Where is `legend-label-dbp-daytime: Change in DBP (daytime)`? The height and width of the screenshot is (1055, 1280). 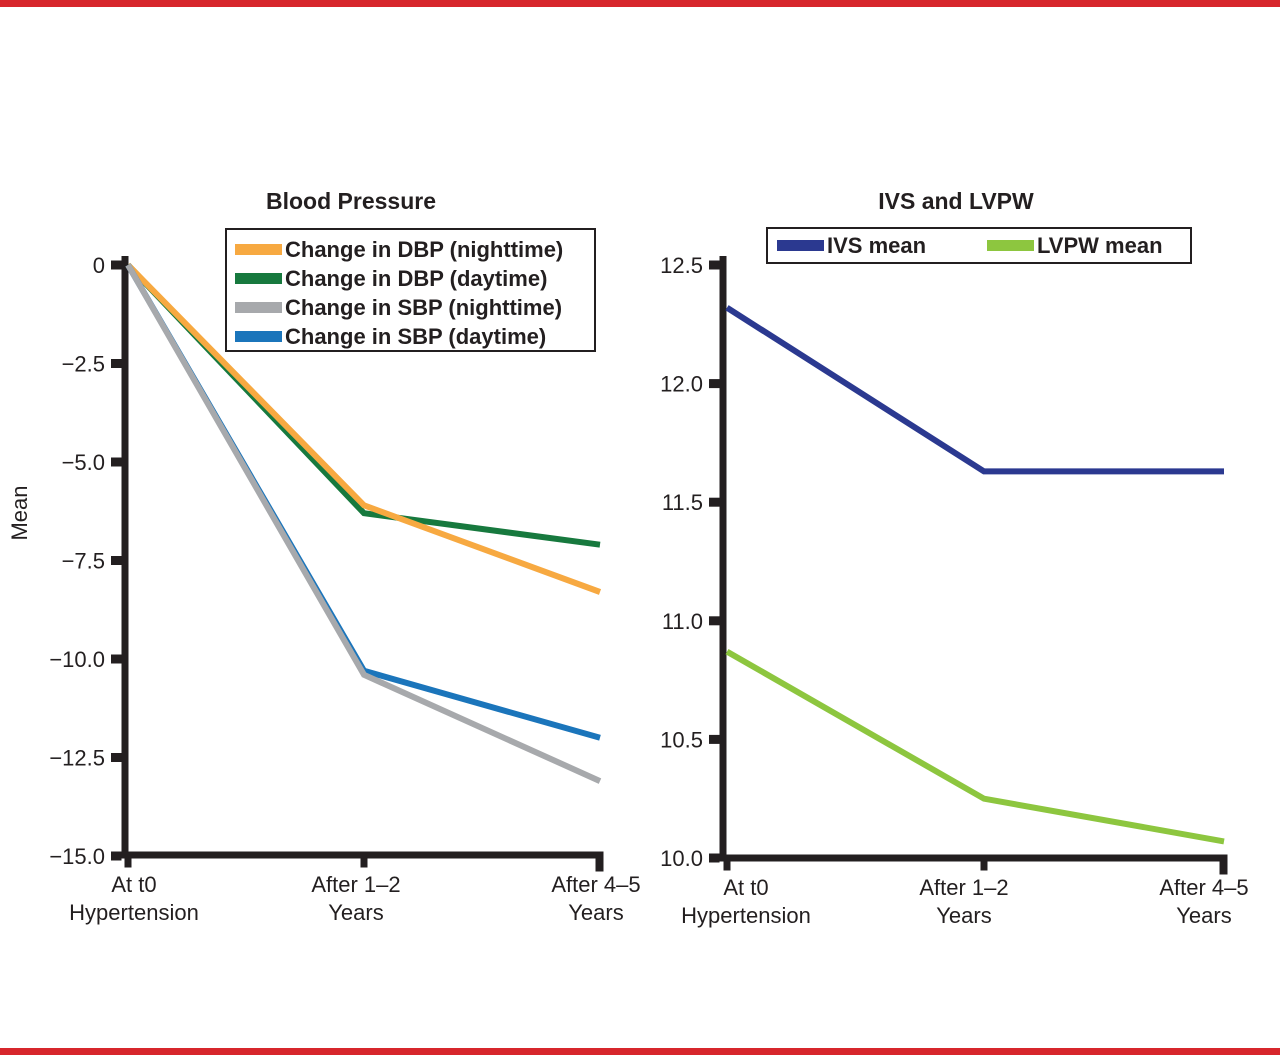 legend-label-dbp-daytime: Change in DBP (daytime) is located at coordinates (416, 278).